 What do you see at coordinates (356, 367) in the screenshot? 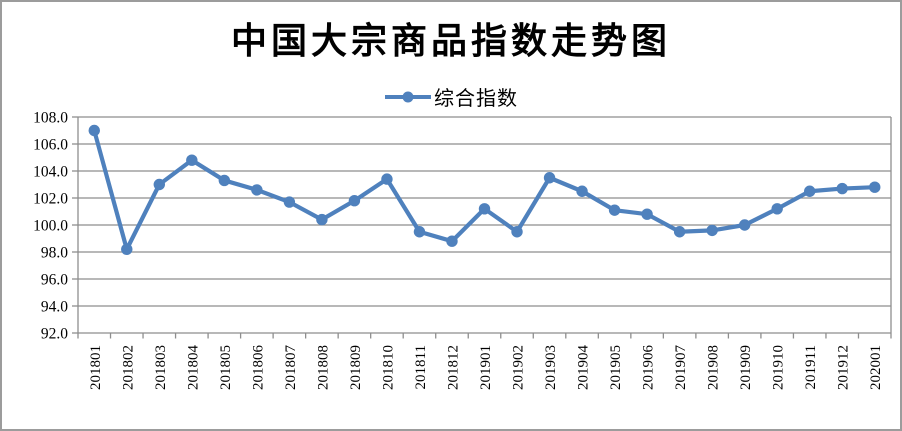
I see `x-axis-tick-label: 201809` at bounding box center [356, 367].